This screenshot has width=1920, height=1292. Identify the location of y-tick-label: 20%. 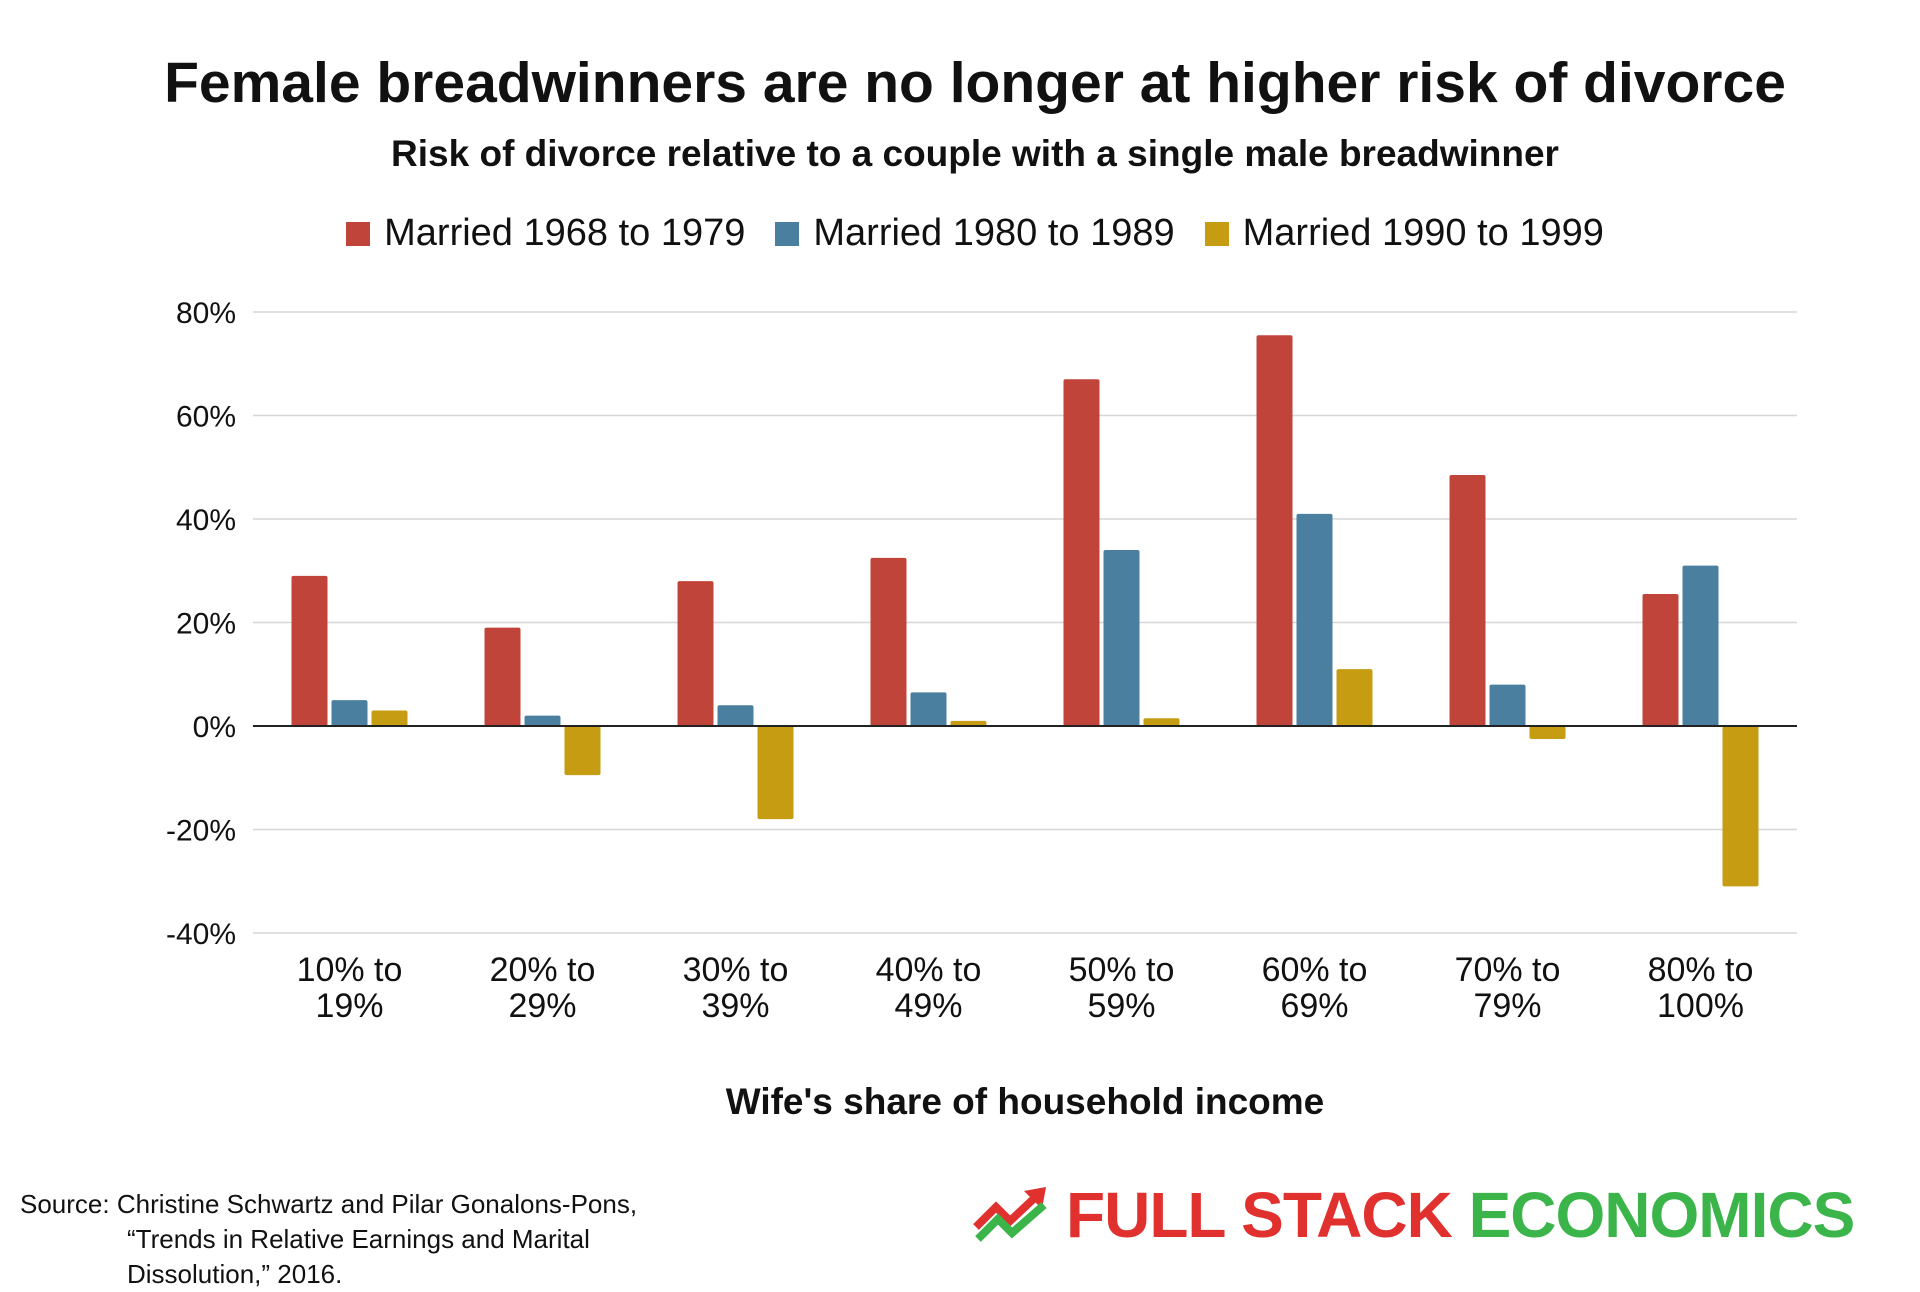
(206, 624).